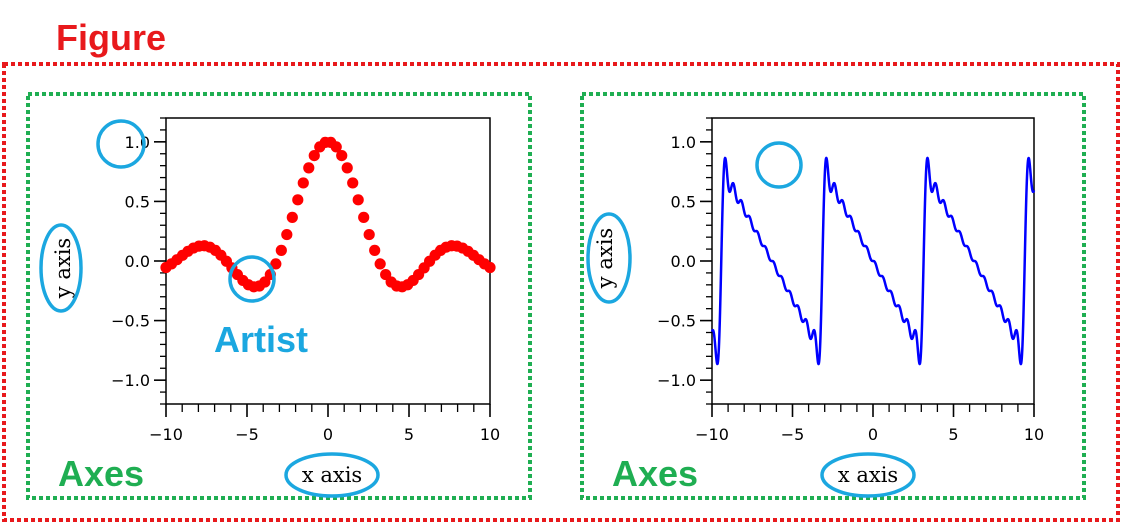 The image size is (1122, 524). Describe the element at coordinates (252, 279) in the screenshot. I see `highlight-artist-circle` at that location.